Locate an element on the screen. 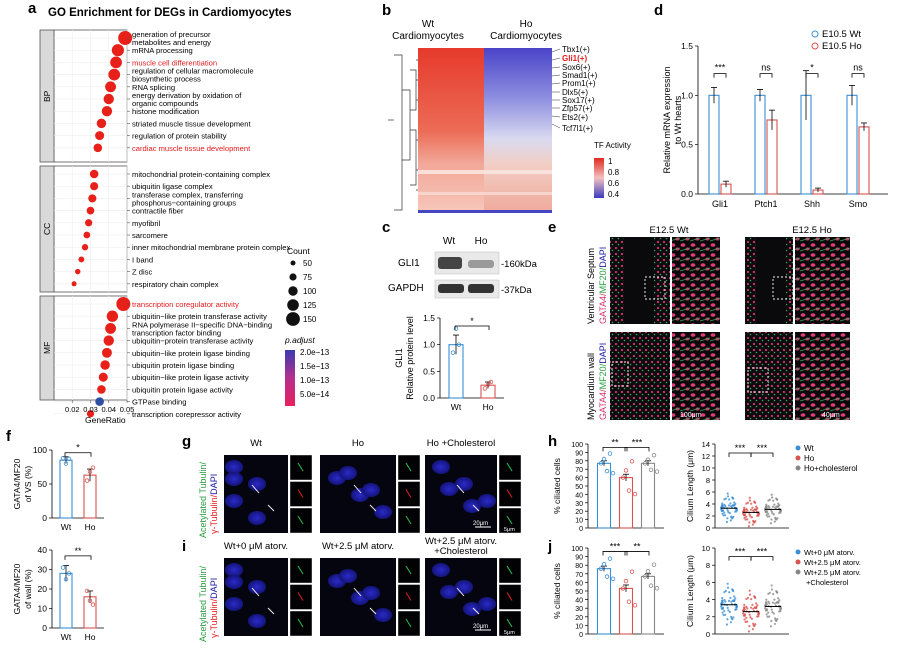 Image resolution: width=901 pixels, height=652 pixels. y-axis-label: Relative protein level is located at coordinates (410, 358).